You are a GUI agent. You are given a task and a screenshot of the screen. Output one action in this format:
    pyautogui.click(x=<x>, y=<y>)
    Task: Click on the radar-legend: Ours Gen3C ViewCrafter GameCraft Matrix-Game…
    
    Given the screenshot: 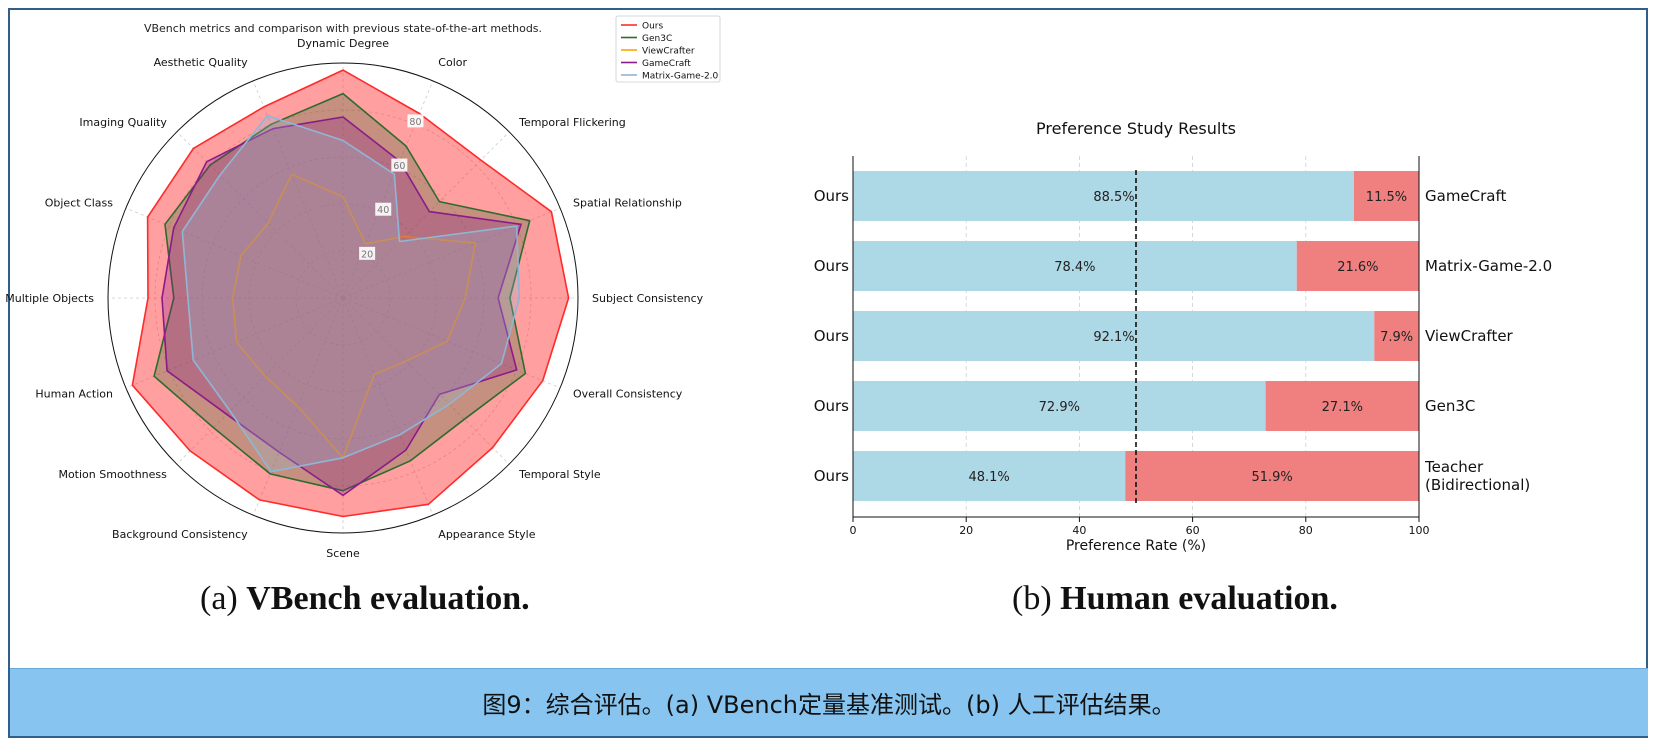 What is the action you would take?
    pyautogui.click(x=668, y=49)
    